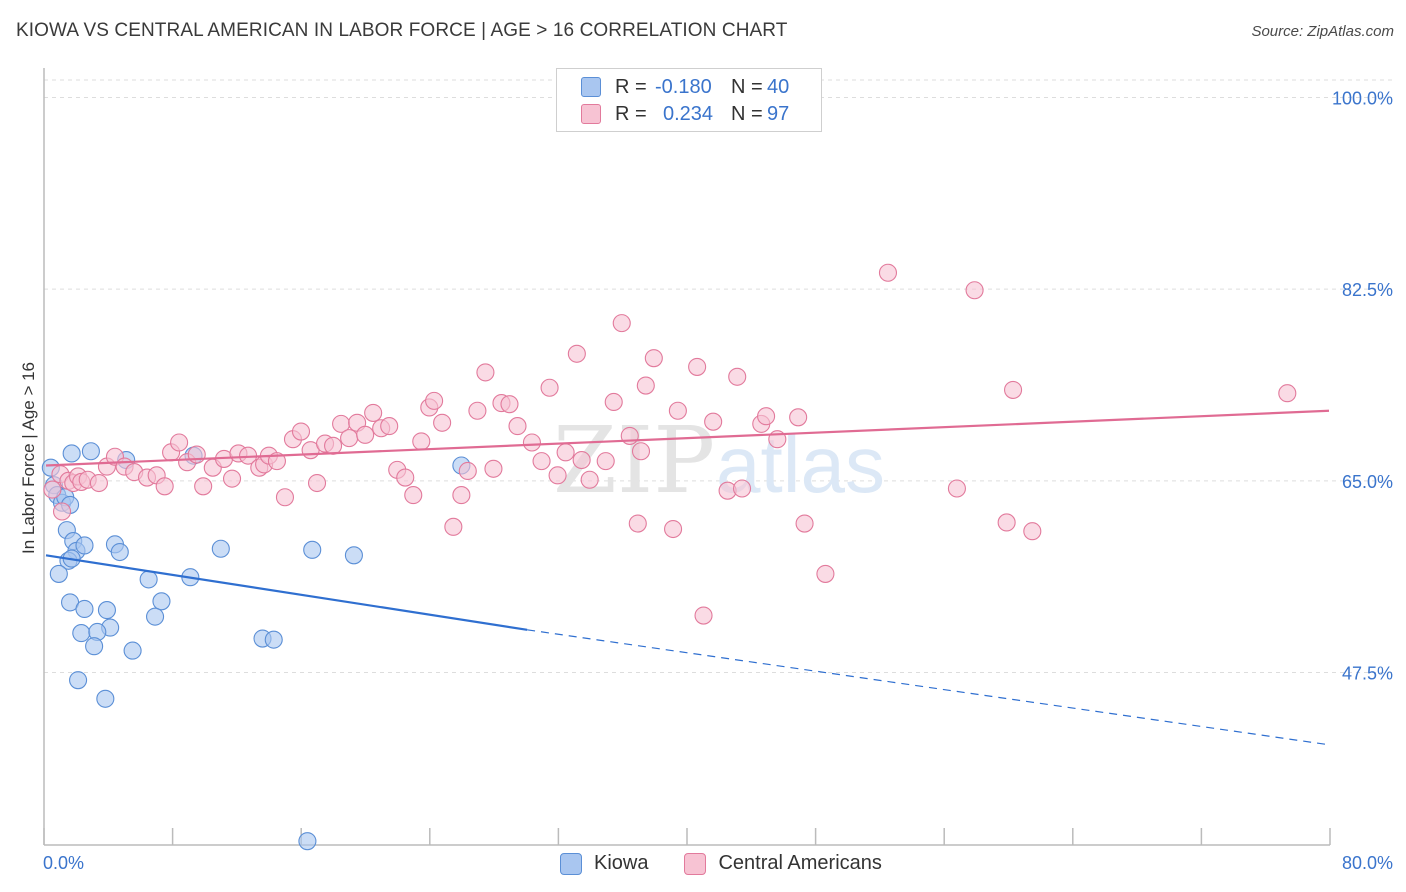 This screenshot has width=1406, height=892. What do you see at coordinates (63, 863) in the screenshot?
I see `x-tick-label-min: 0.0%` at bounding box center [63, 863].